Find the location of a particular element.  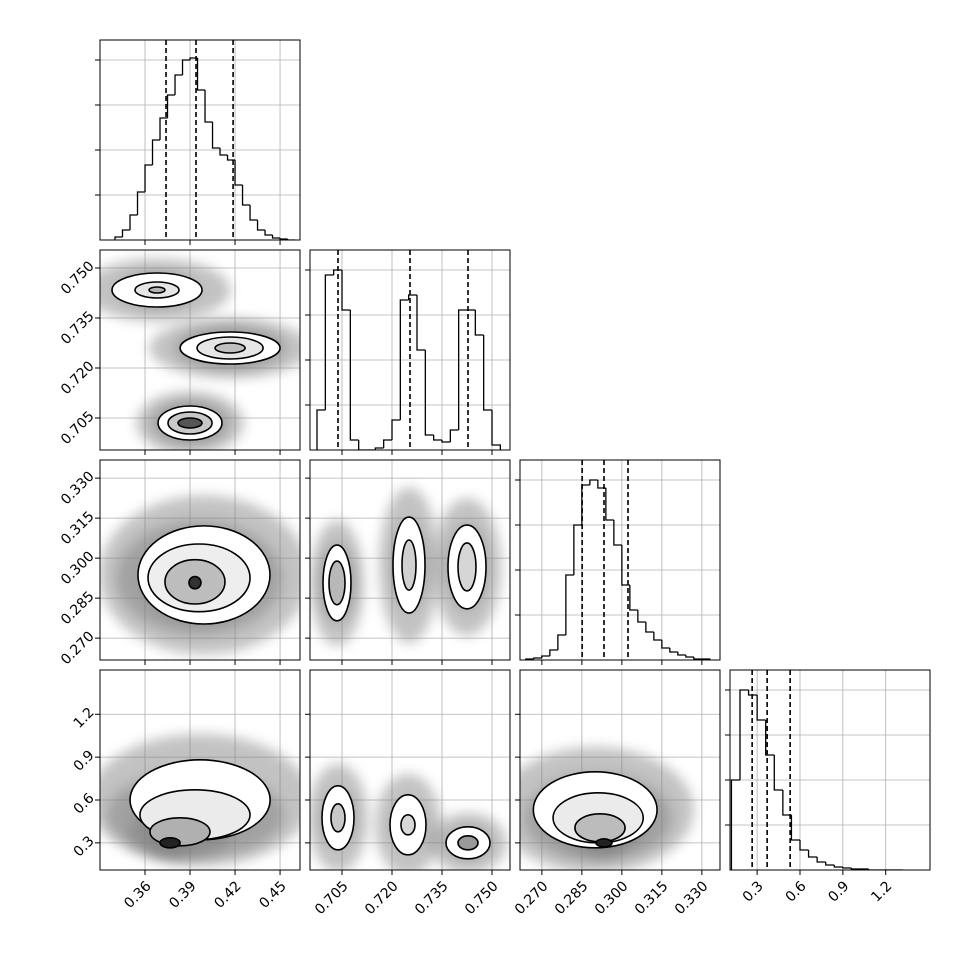

y-tick-label: 0.285 is located at coordinates (78, 608).